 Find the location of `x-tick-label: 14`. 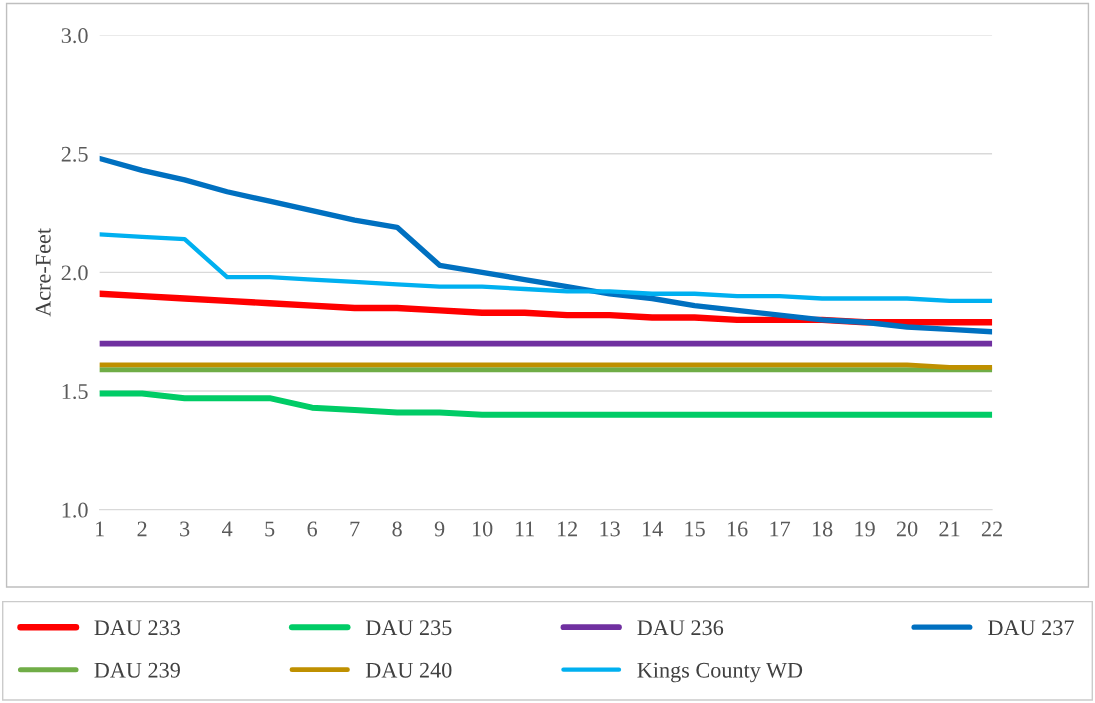

x-tick-label: 14 is located at coordinates (652, 529).